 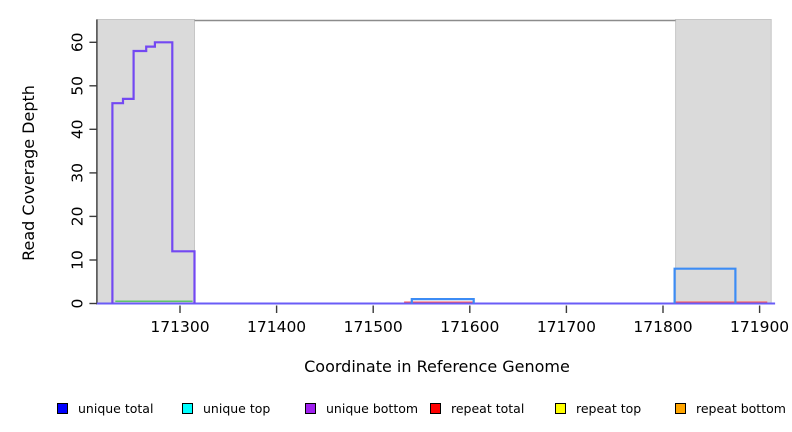 What do you see at coordinates (741, 408) in the screenshot?
I see `legend-label: repeat bottom` at bounding box center [741, 408].